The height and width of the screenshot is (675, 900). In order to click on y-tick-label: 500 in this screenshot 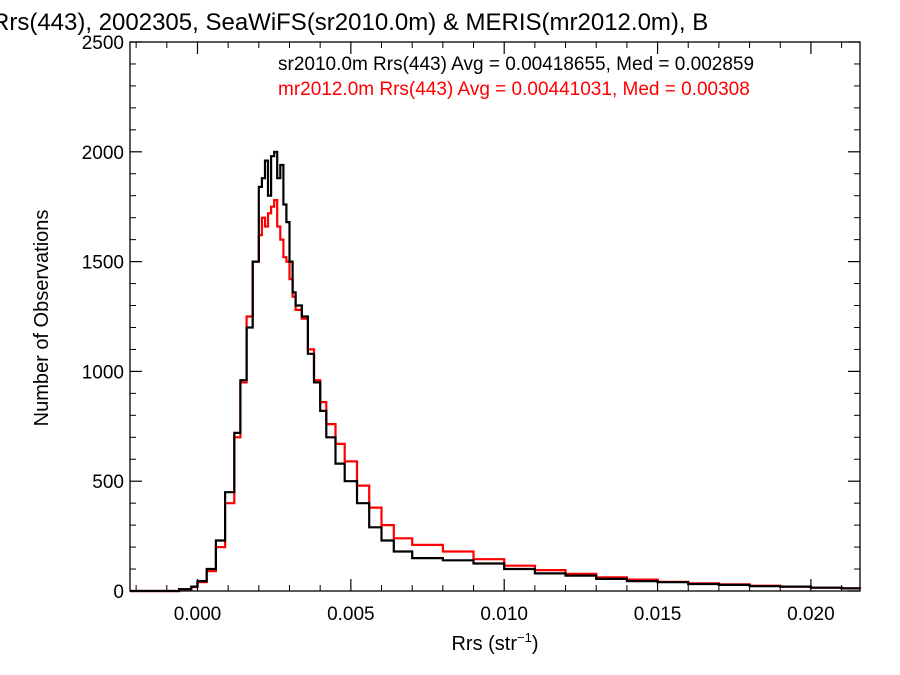, I will do `click(108, 482)`.